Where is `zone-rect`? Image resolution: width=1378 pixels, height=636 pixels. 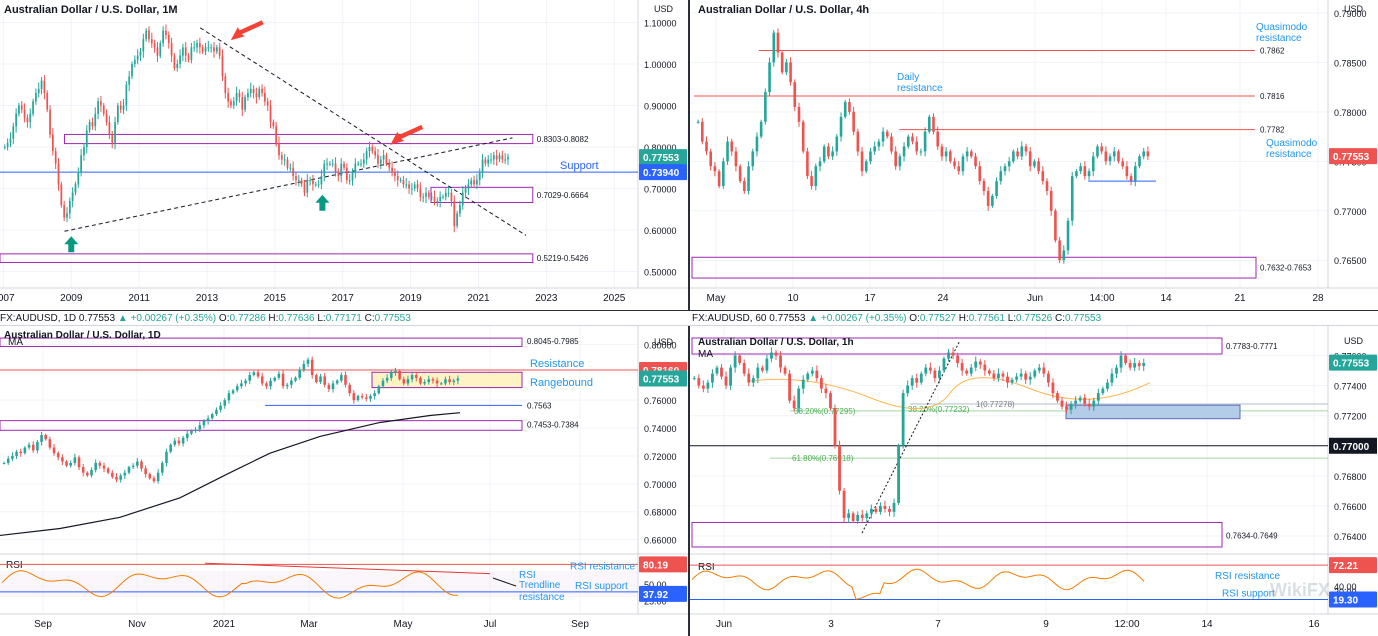 zone-rect is located at coordinates (482, 194).